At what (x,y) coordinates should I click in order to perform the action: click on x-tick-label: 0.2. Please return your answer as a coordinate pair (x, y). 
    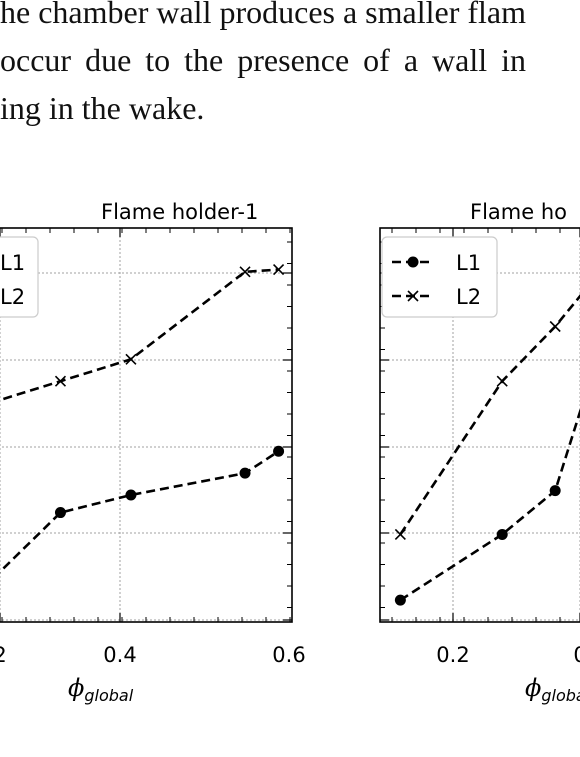
    Looking at the image, I should click on (452, 655).